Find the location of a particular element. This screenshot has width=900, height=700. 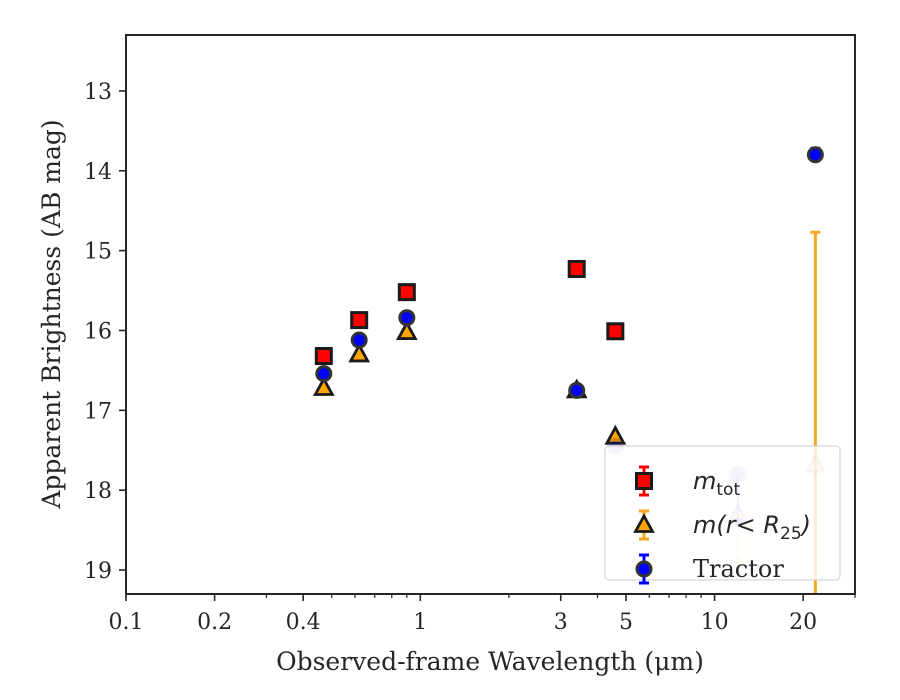

legend-box is located at coordinates (722, 513).